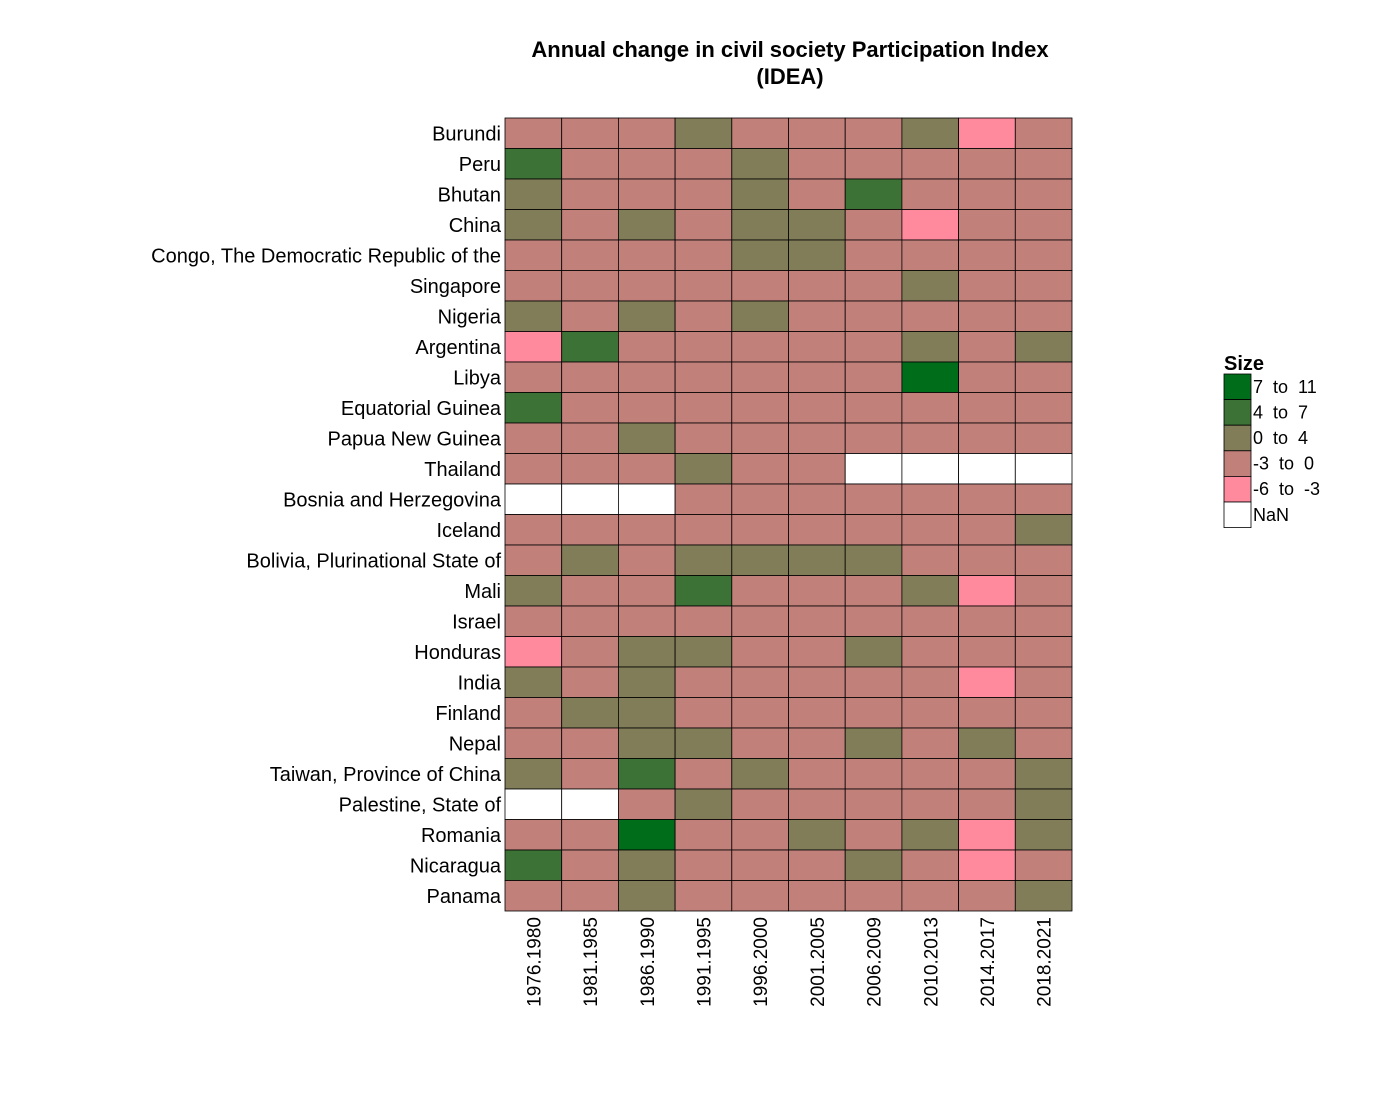  I want to click on legend-label: -6 to -3, so click(1286, 489).